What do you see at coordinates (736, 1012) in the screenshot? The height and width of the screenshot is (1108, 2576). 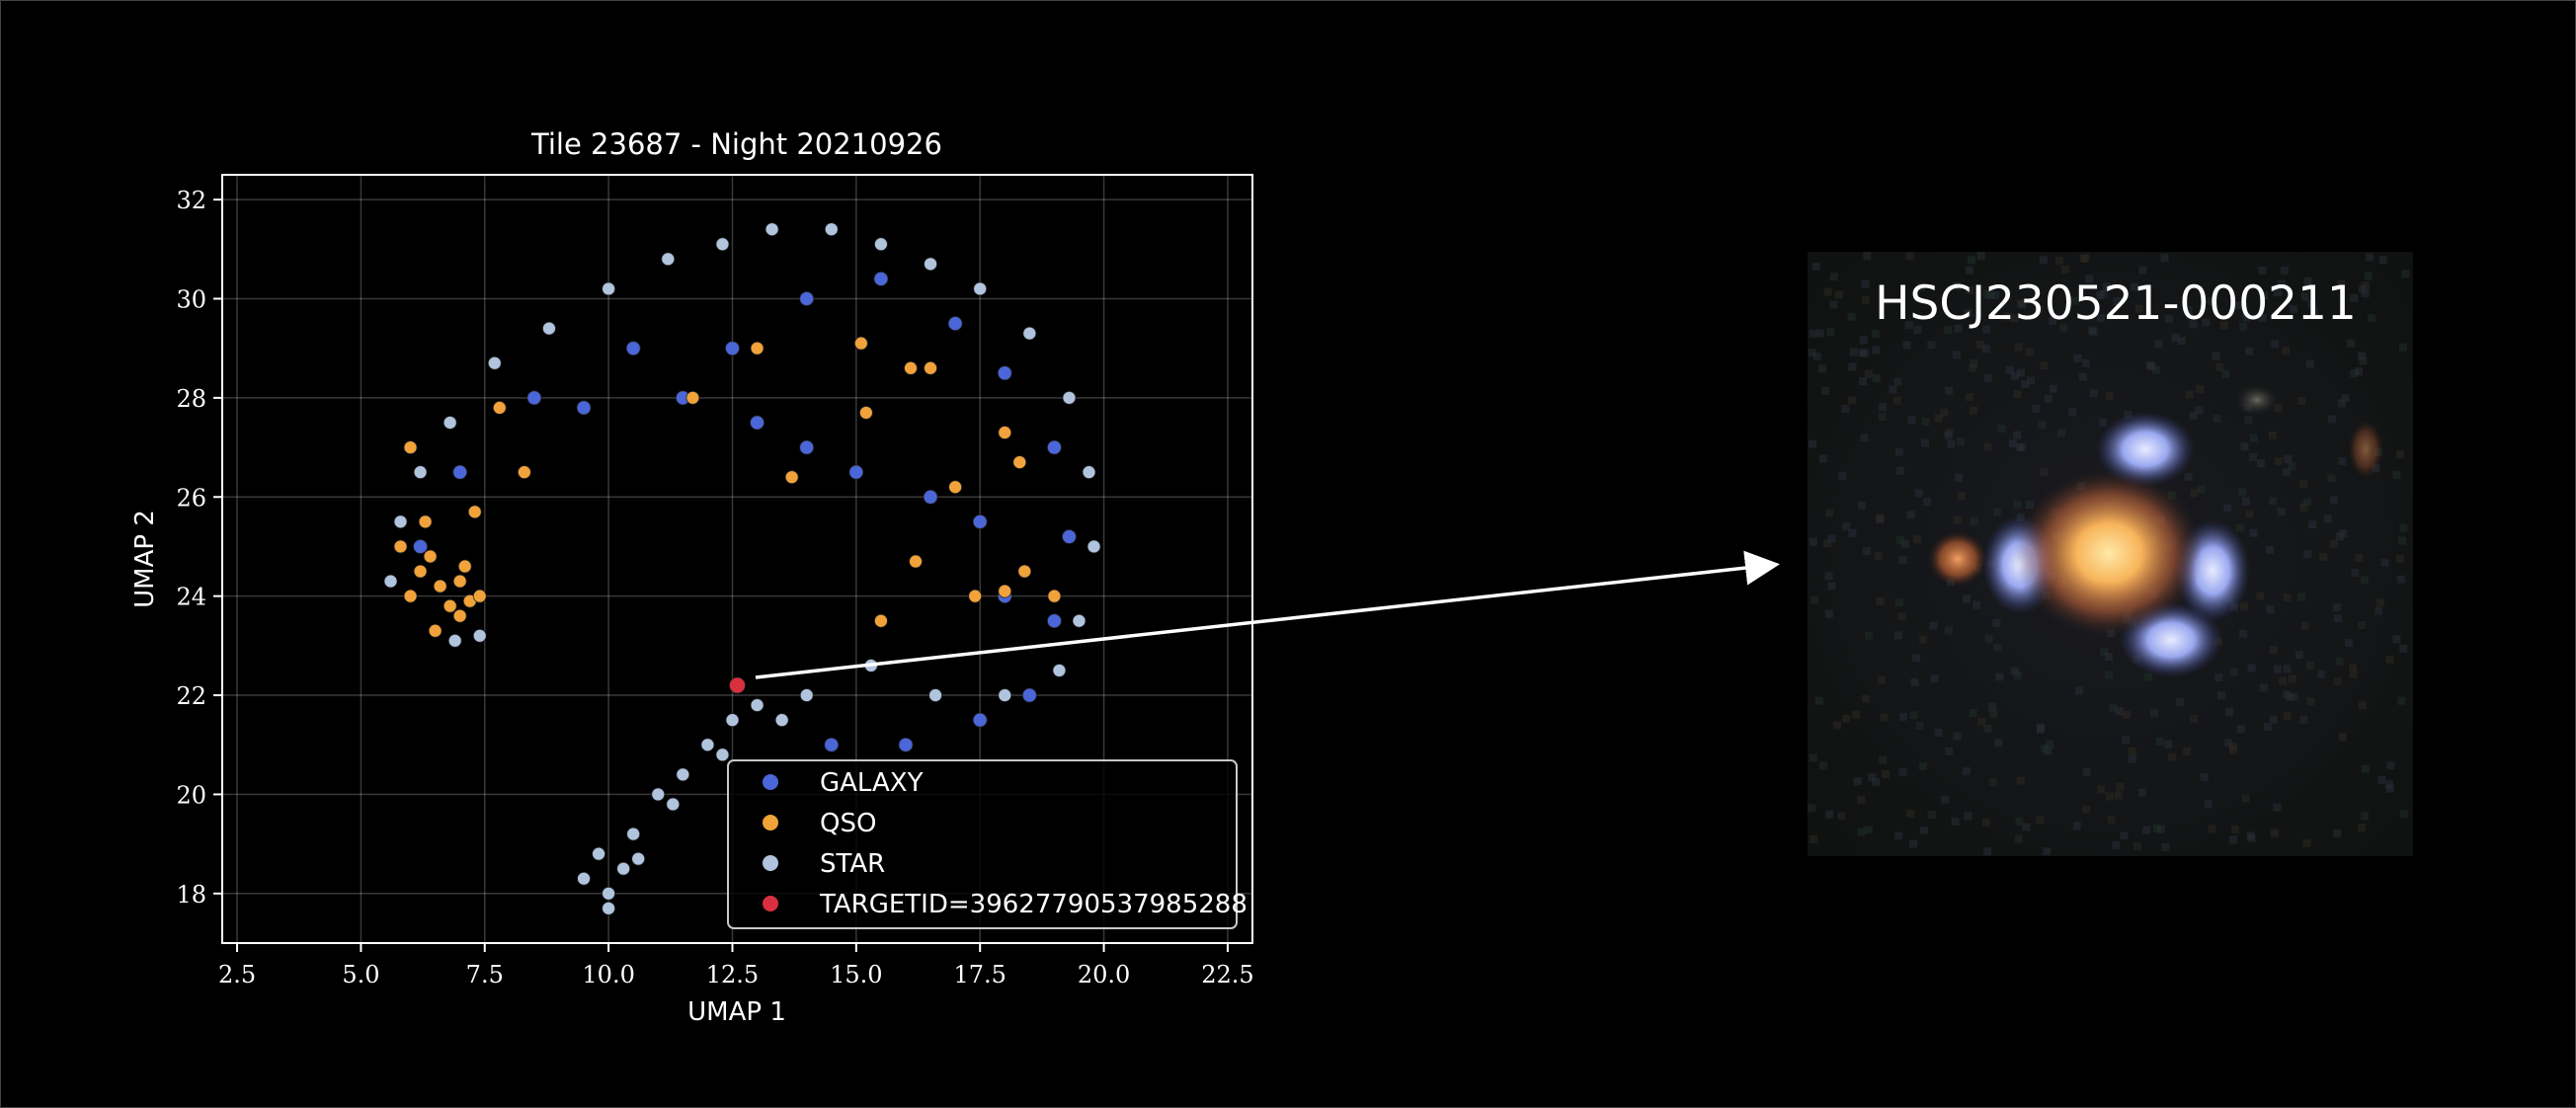 I see `x-axis-label: UMAP 1` at bounding box center [736, 1012].